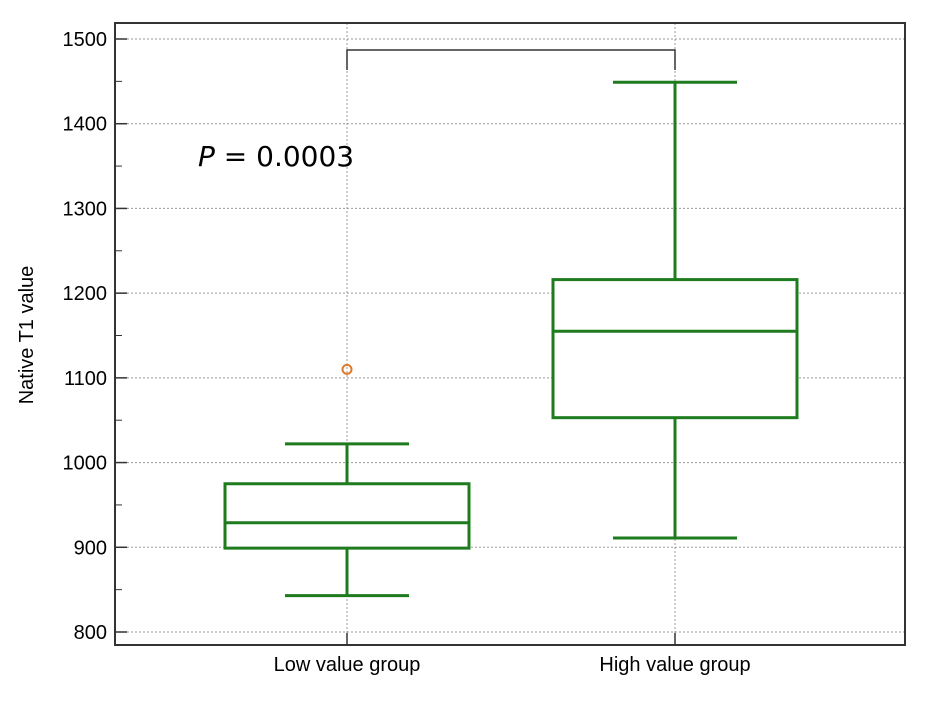 The width and height of the screenshot is (940, 706). Describe the element at coordinates (27, 335) in the screenshot. I see `y-axis-title: Native T1 value` at that location.